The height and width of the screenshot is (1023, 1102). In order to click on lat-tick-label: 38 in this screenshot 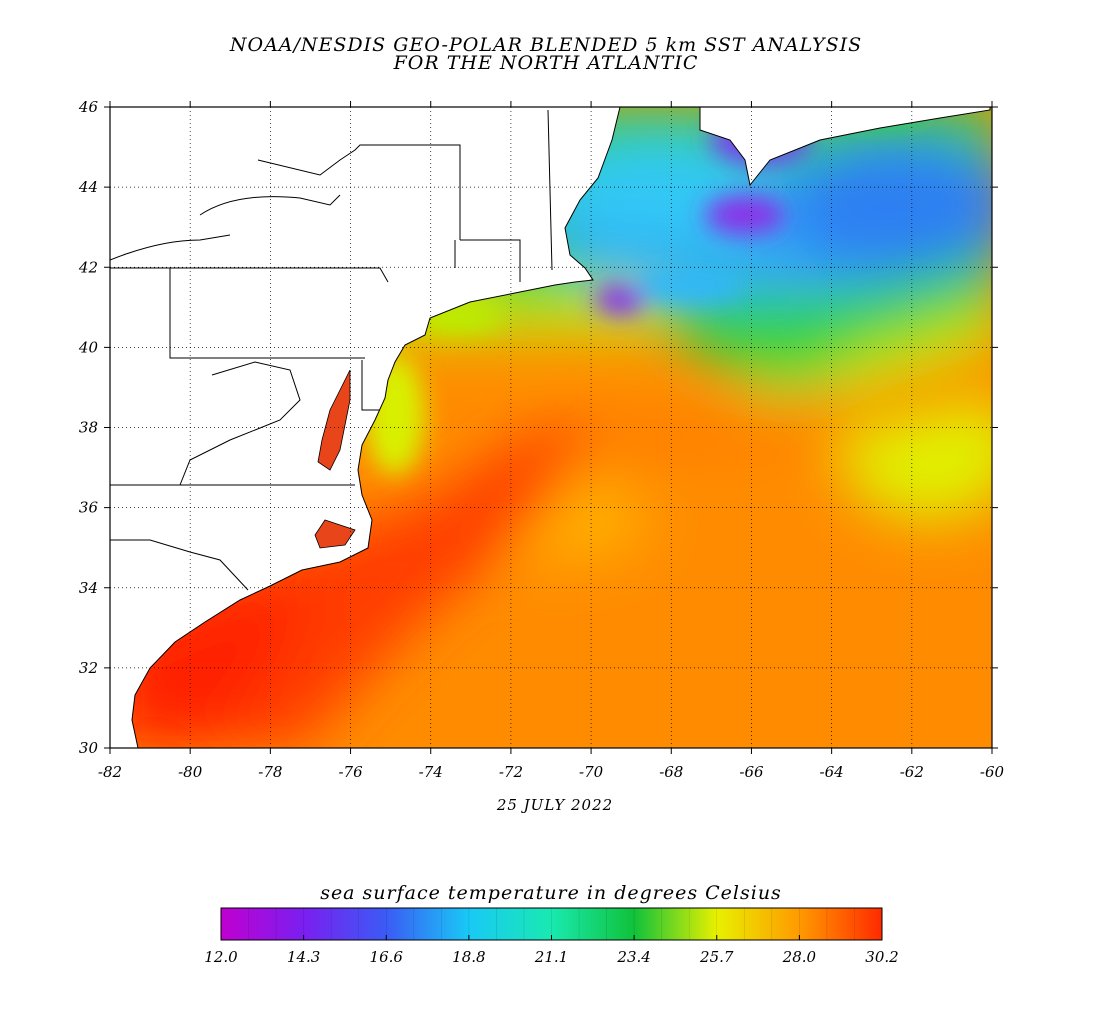, I will do `click(88, 428)`.